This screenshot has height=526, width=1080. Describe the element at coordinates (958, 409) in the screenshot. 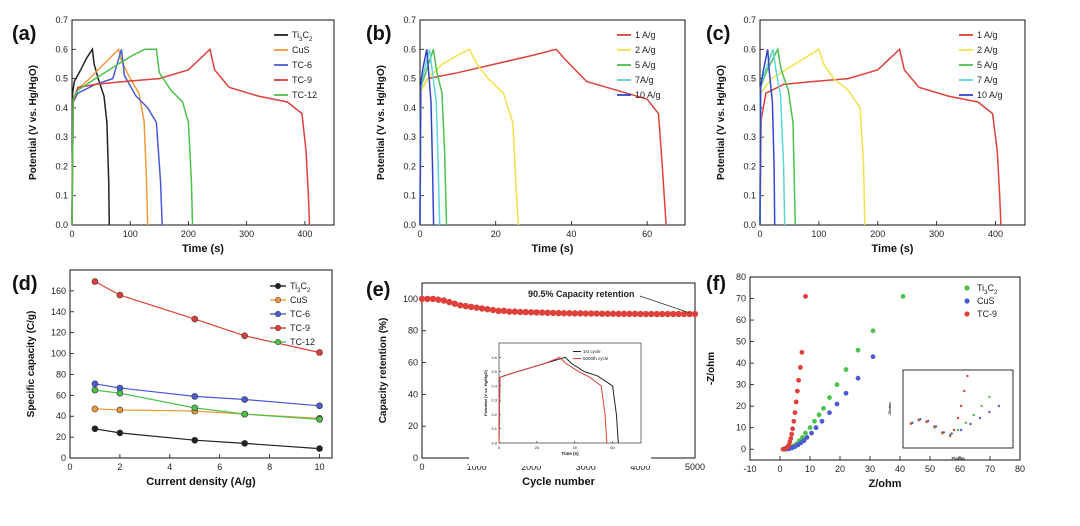

I see `inset-frame` at that location.